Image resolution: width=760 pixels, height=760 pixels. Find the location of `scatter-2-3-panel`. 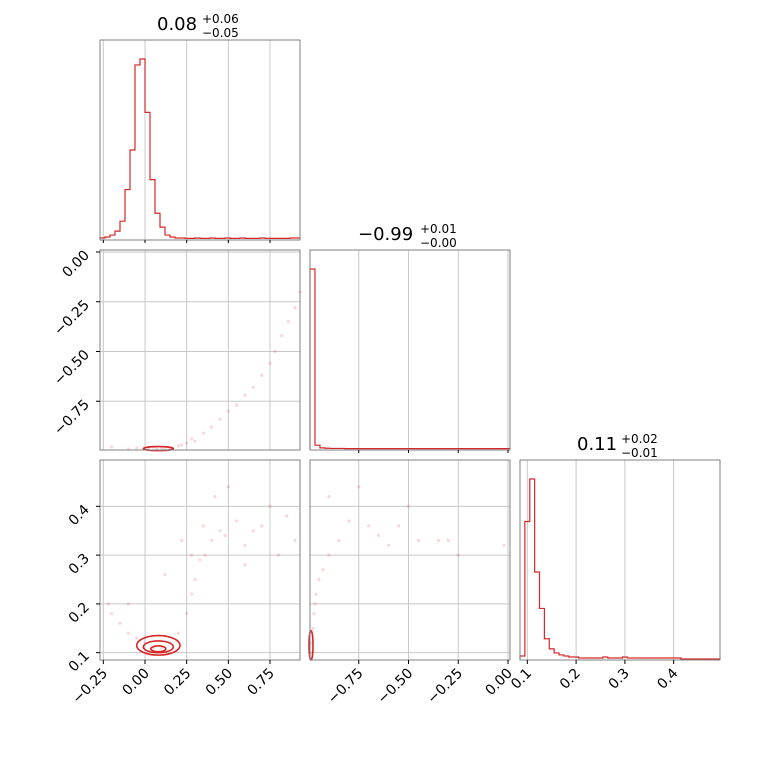

scatter-2-3-panel is located at coordinates (409, 560).